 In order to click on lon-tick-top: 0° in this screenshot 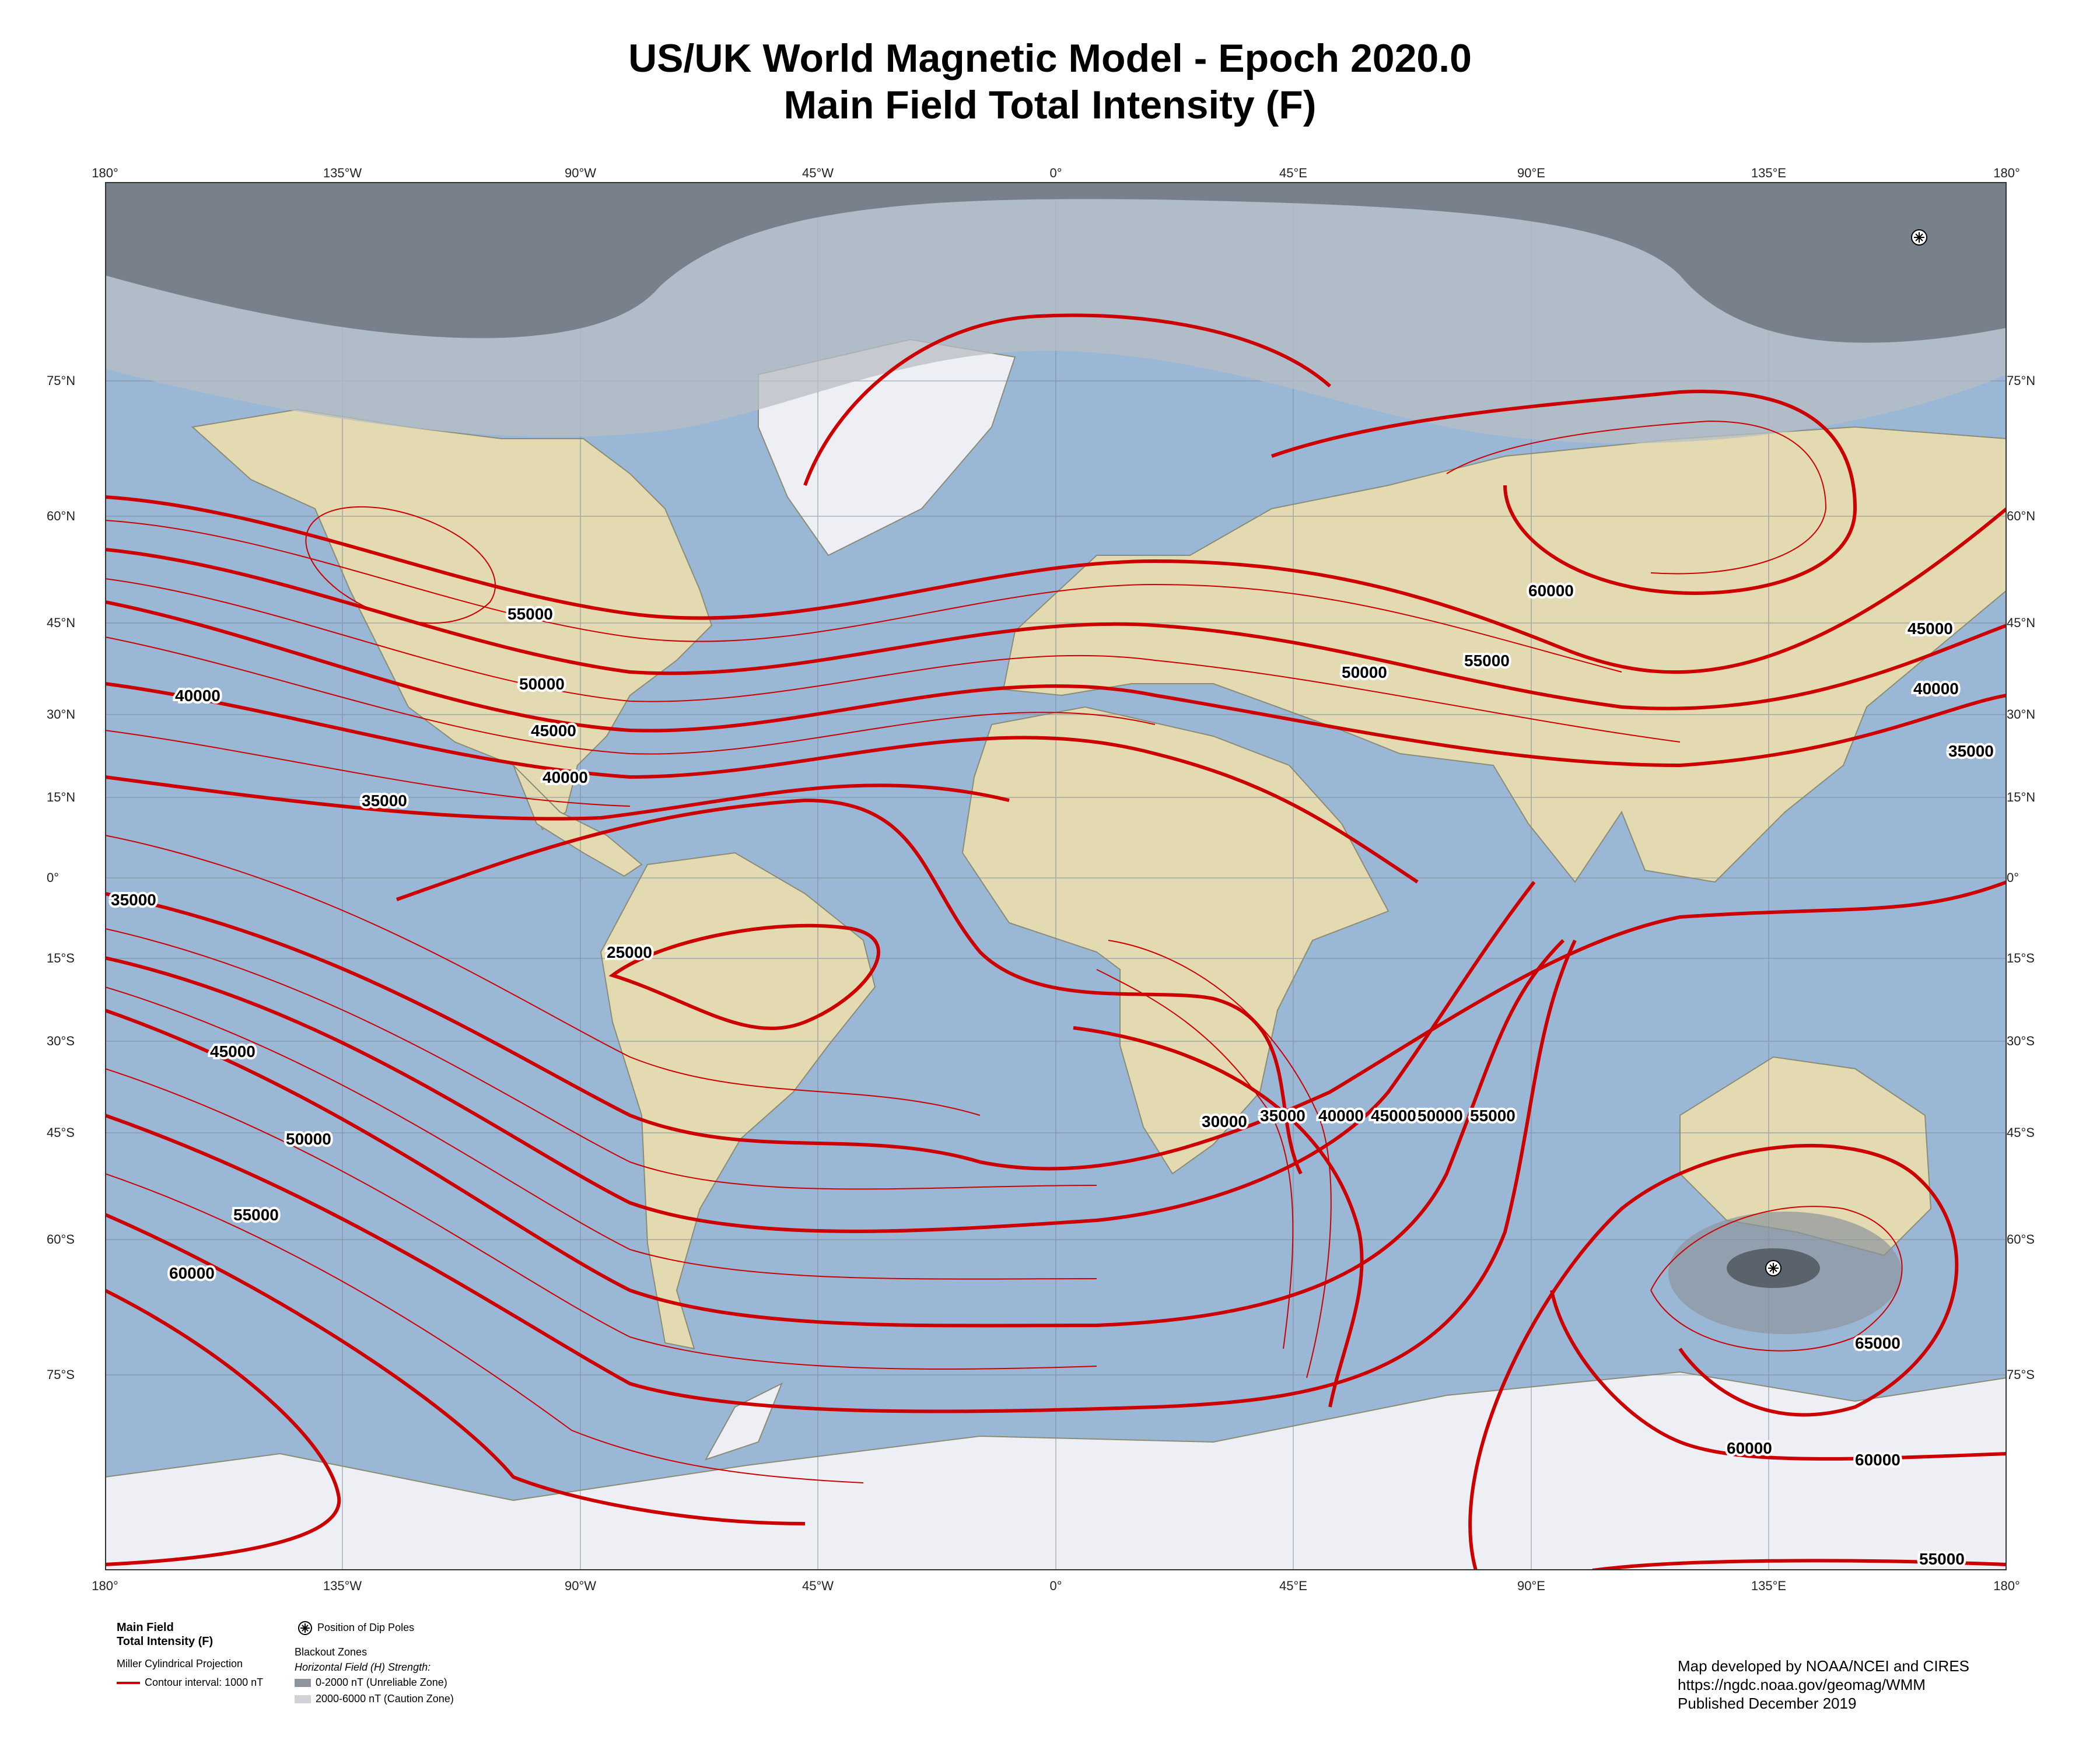, I will do `click(1055, 173)`.